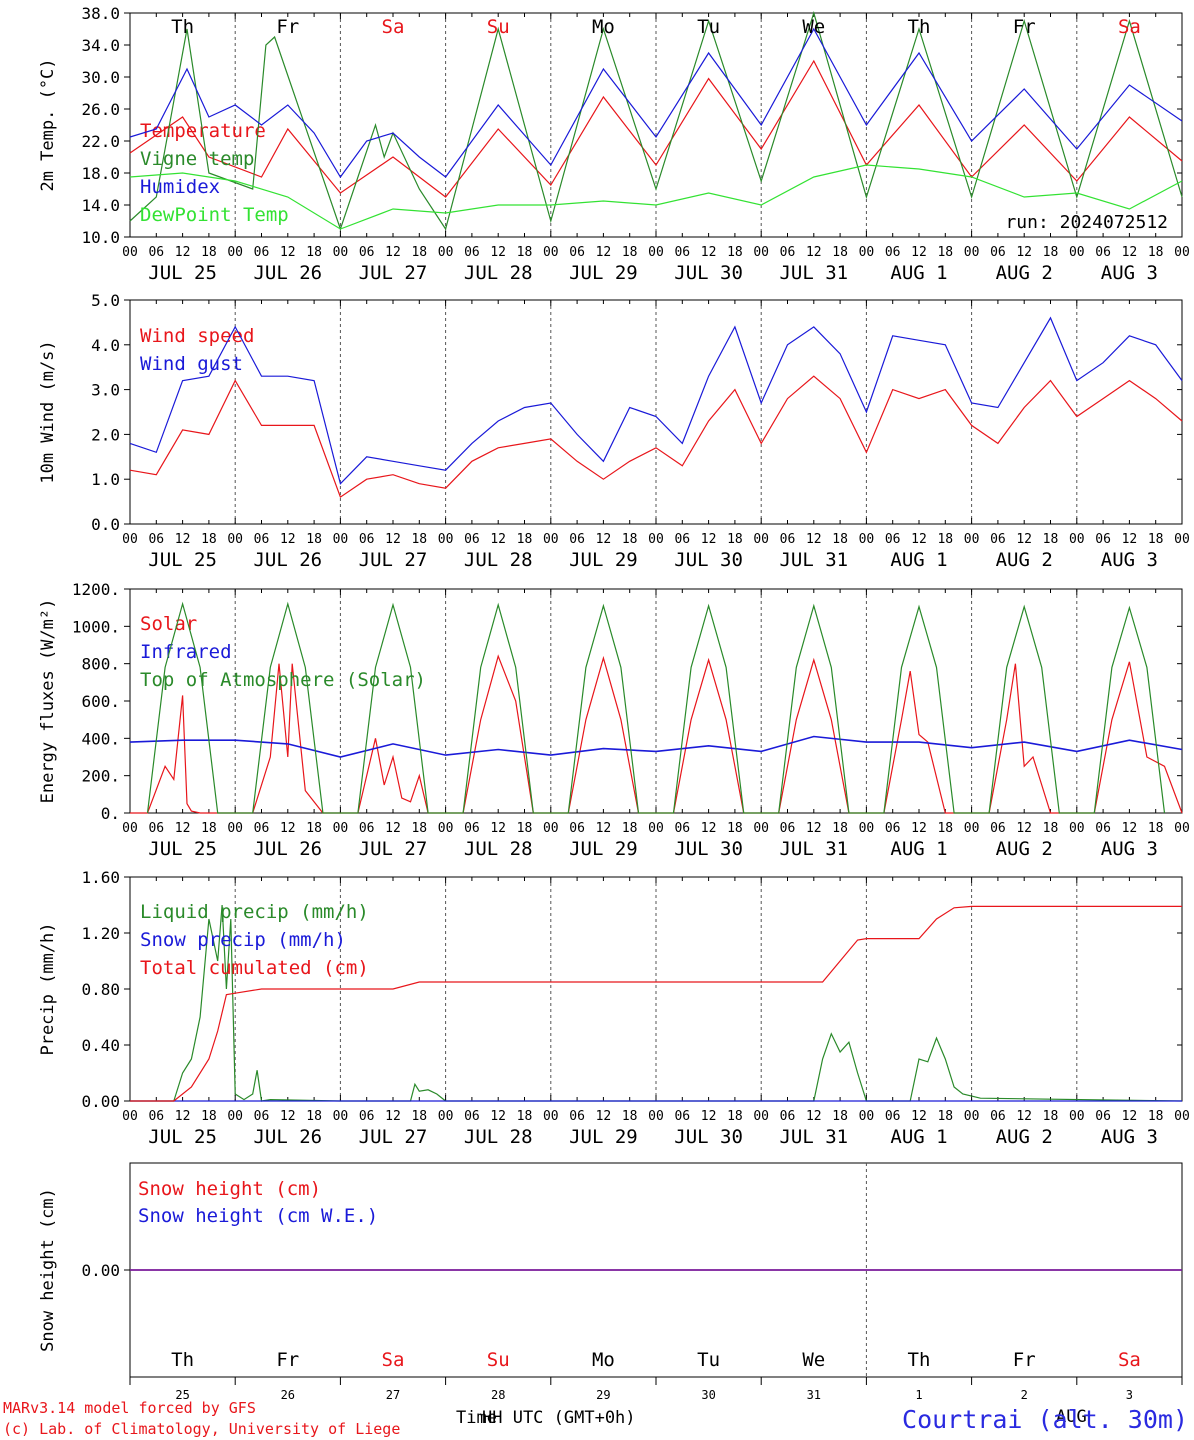 The image size is (1194, 1440). I want to click on legend-entry: Liquid precip (mm/h), so click(254, 912).